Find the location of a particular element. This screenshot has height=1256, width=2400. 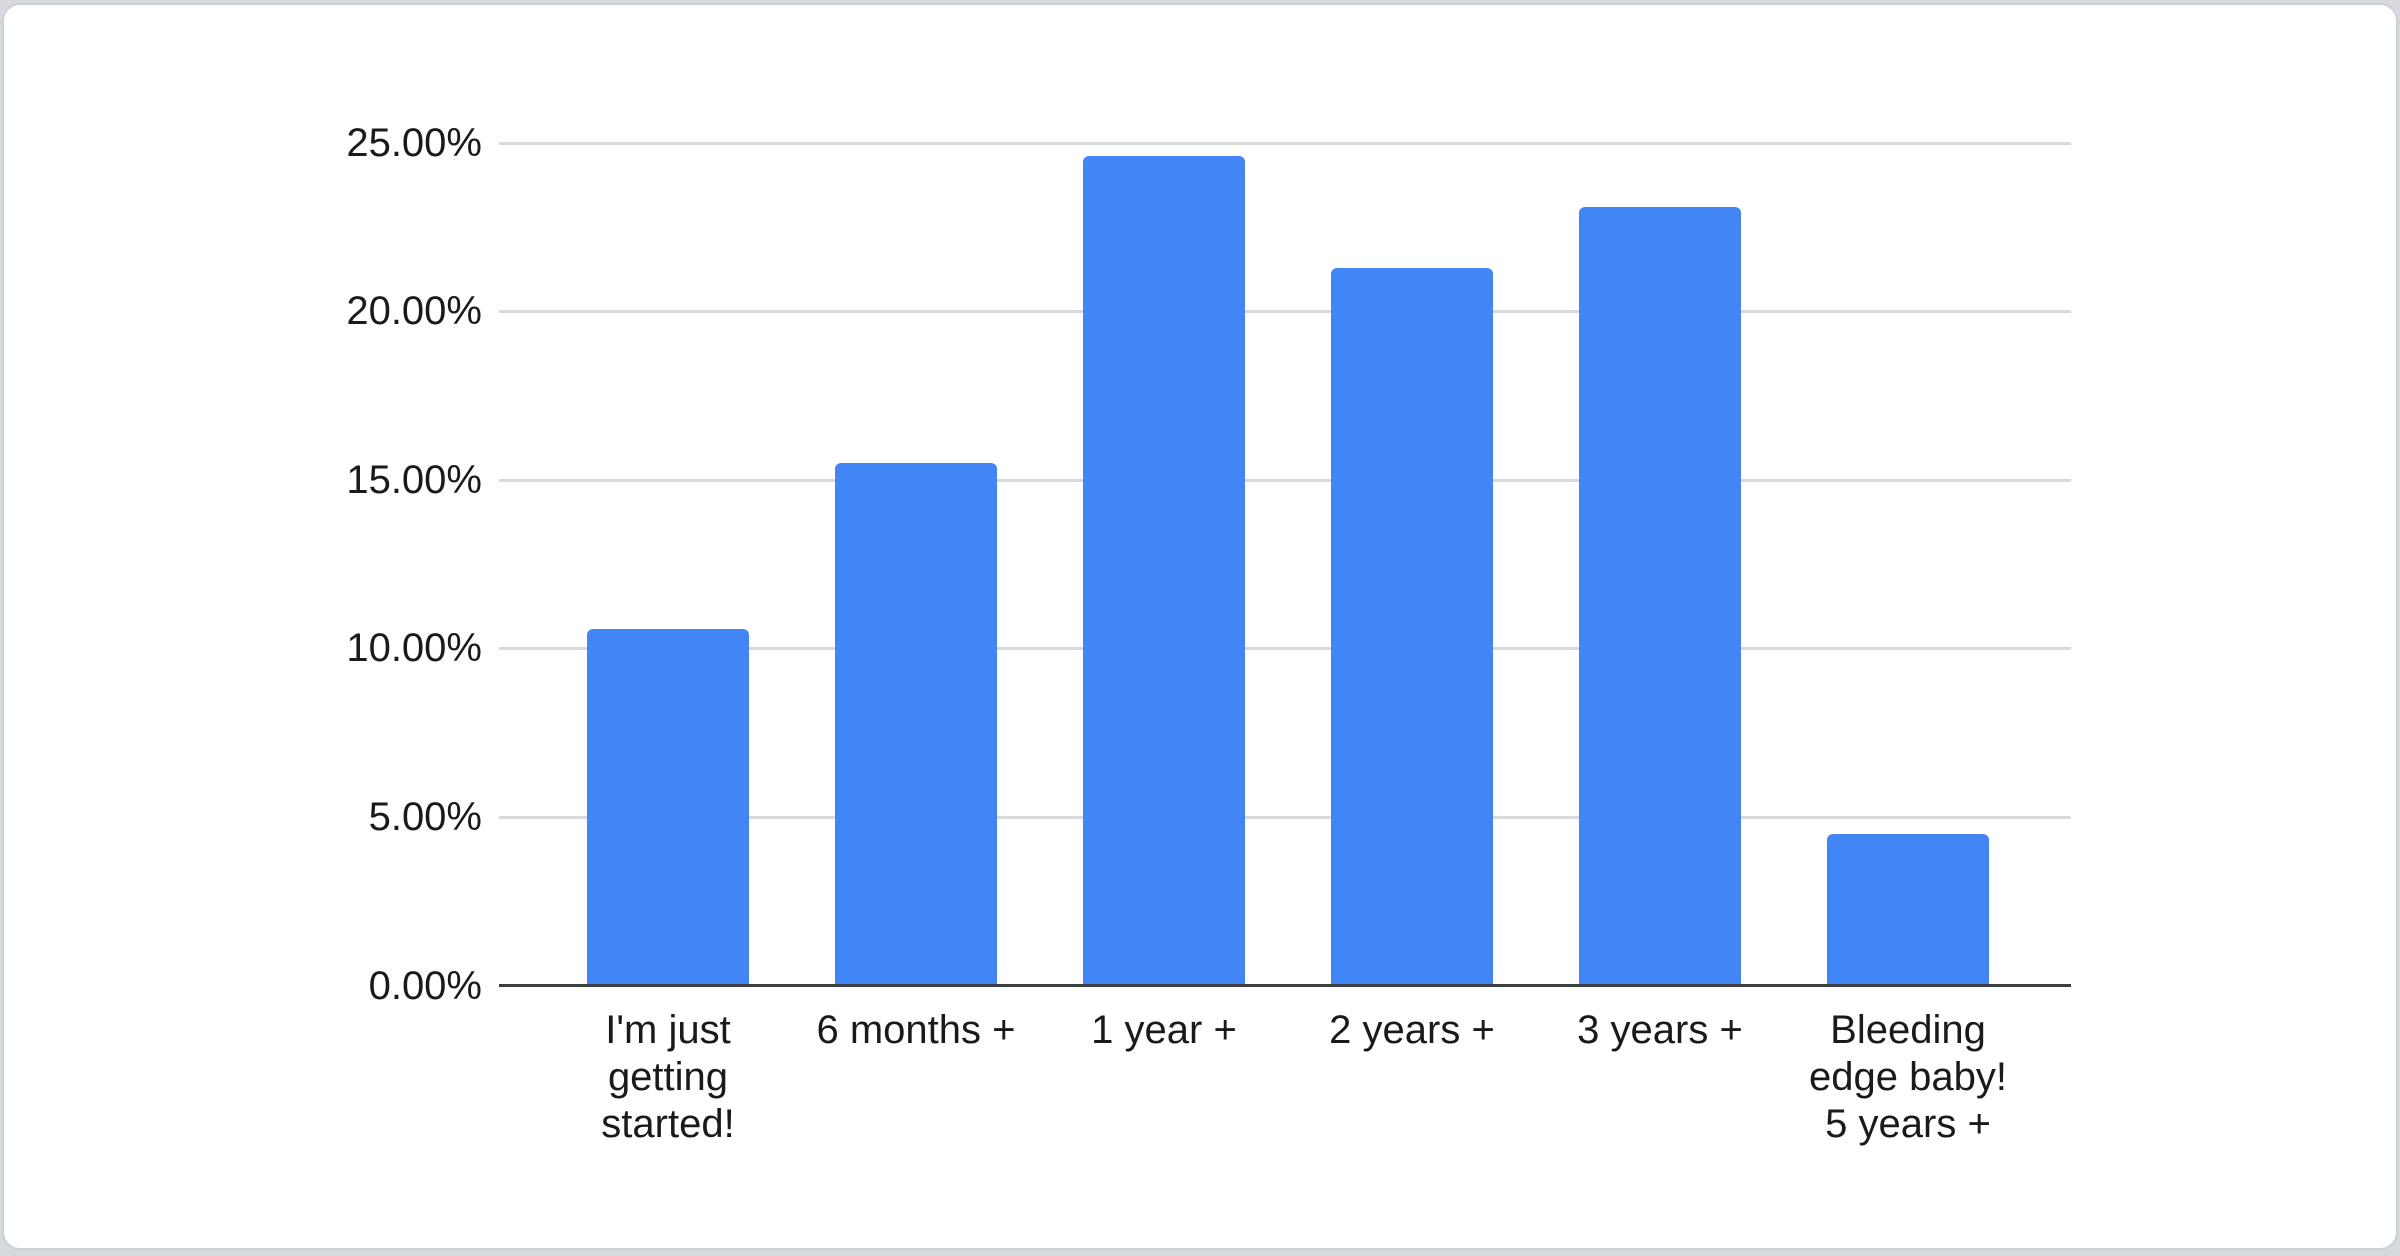

x-category-label: 1 year + is located at coordinates (1164, 1030).